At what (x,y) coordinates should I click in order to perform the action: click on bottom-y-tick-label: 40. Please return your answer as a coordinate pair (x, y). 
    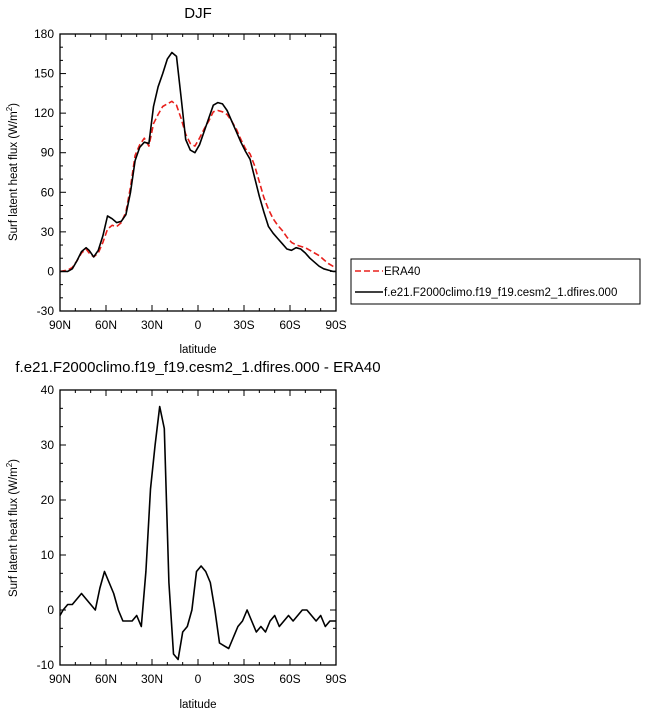
    Looking at the image, I should click on (48, 390).